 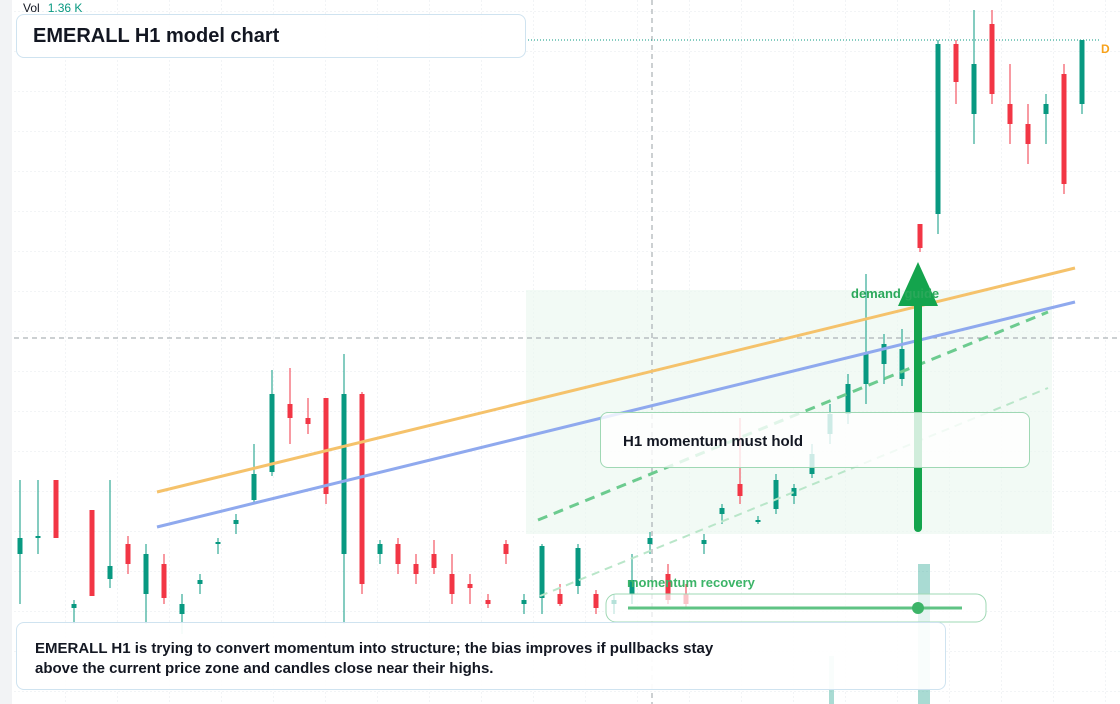 What do you see at coordinates (918, 284) in the screenshot?
I see `arrow-head` at bounding box center [918, 284].